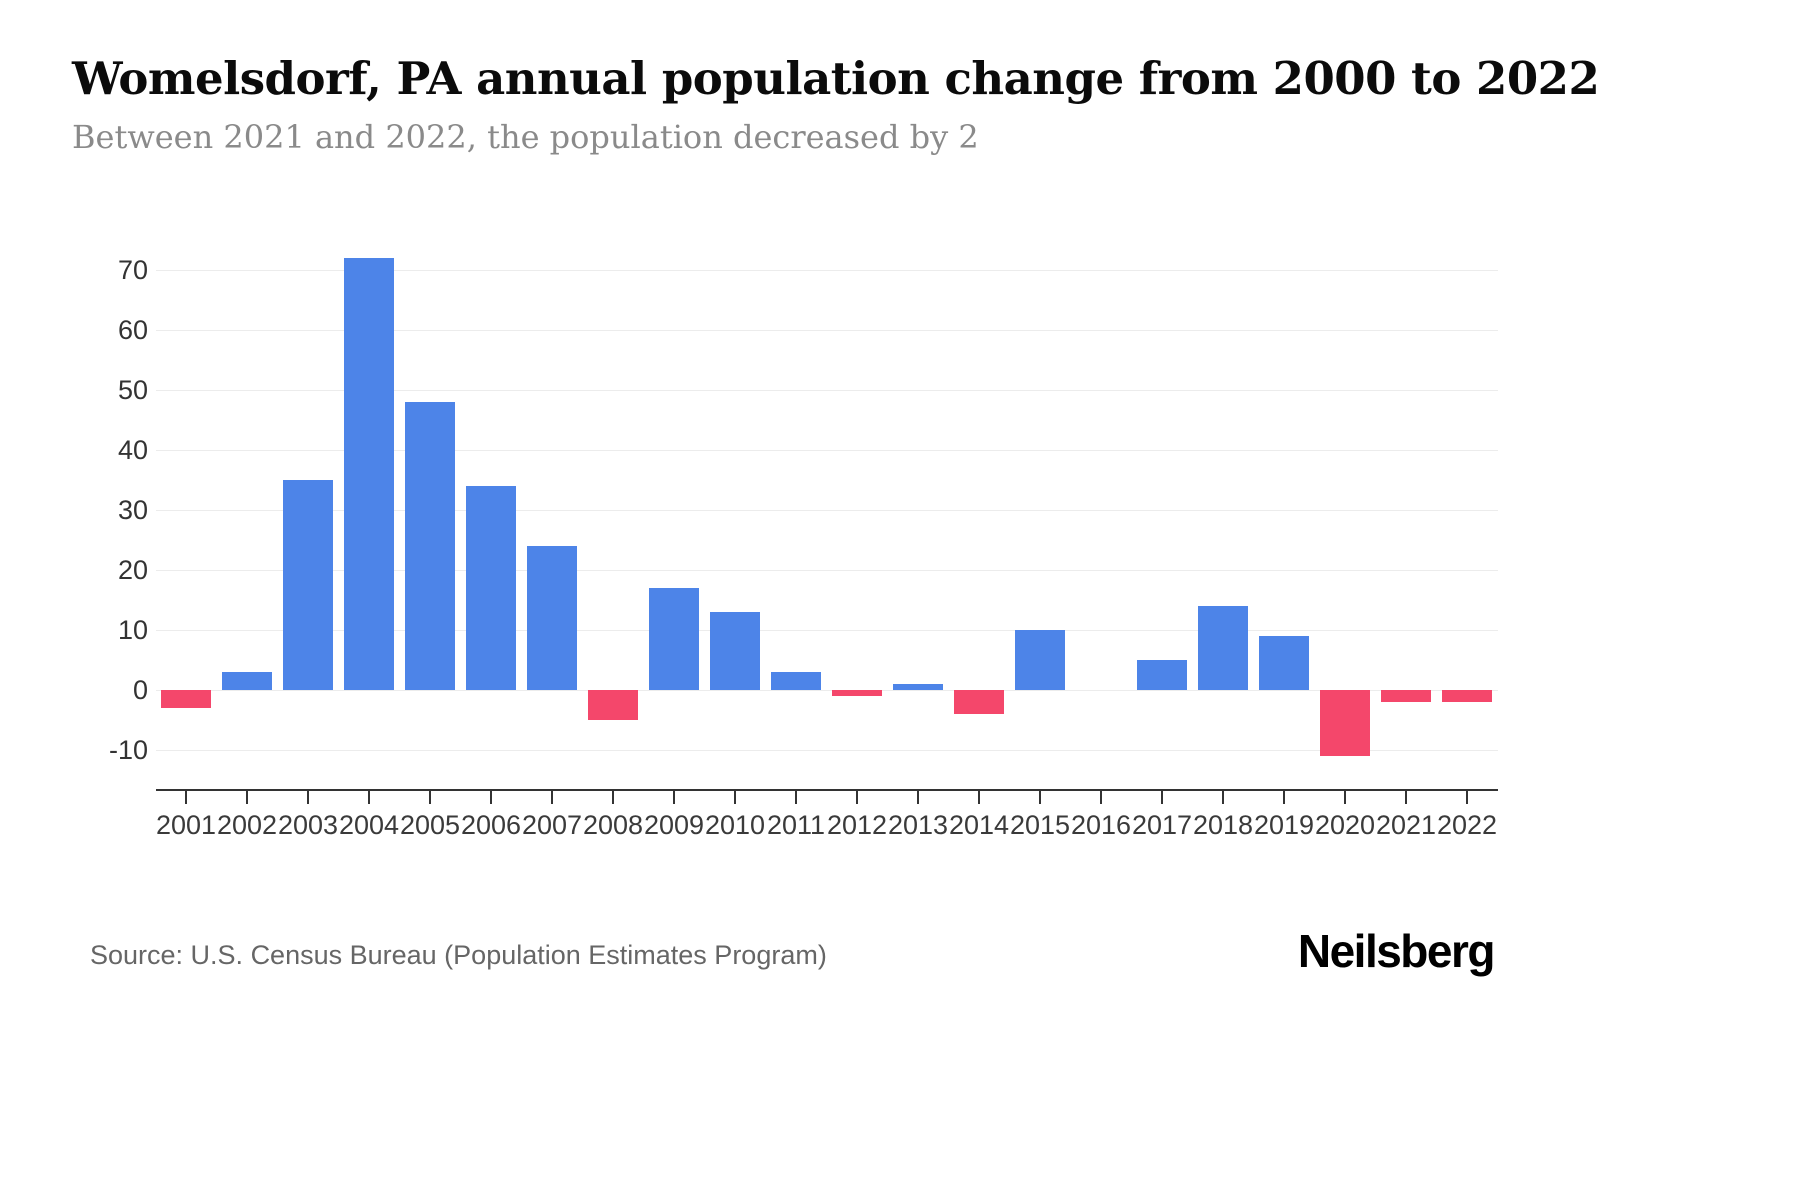 The image size is (1800, 1200). I want to click on x-axis-label-2010: 2010, so click(735, 825).